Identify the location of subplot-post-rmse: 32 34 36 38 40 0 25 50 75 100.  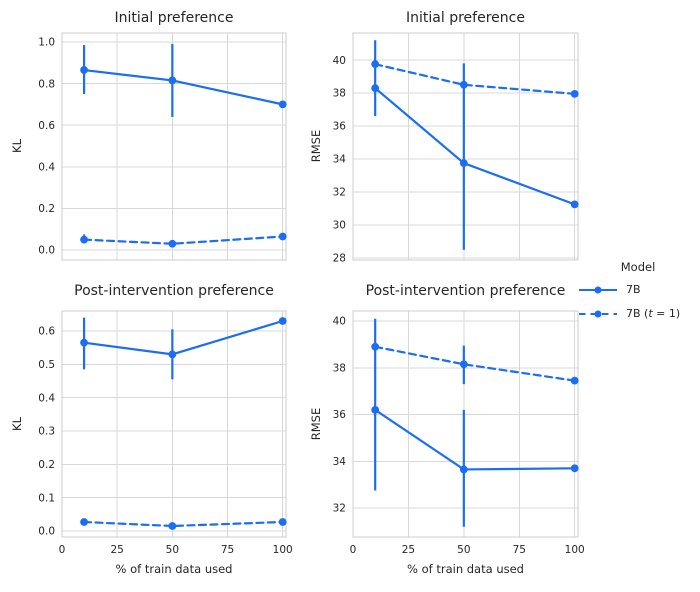
(459, 433).